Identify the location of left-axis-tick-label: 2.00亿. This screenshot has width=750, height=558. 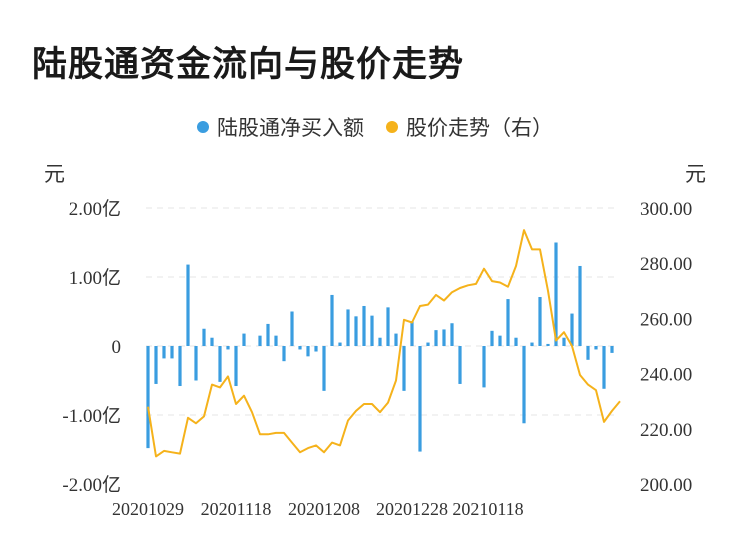
(95, 209).